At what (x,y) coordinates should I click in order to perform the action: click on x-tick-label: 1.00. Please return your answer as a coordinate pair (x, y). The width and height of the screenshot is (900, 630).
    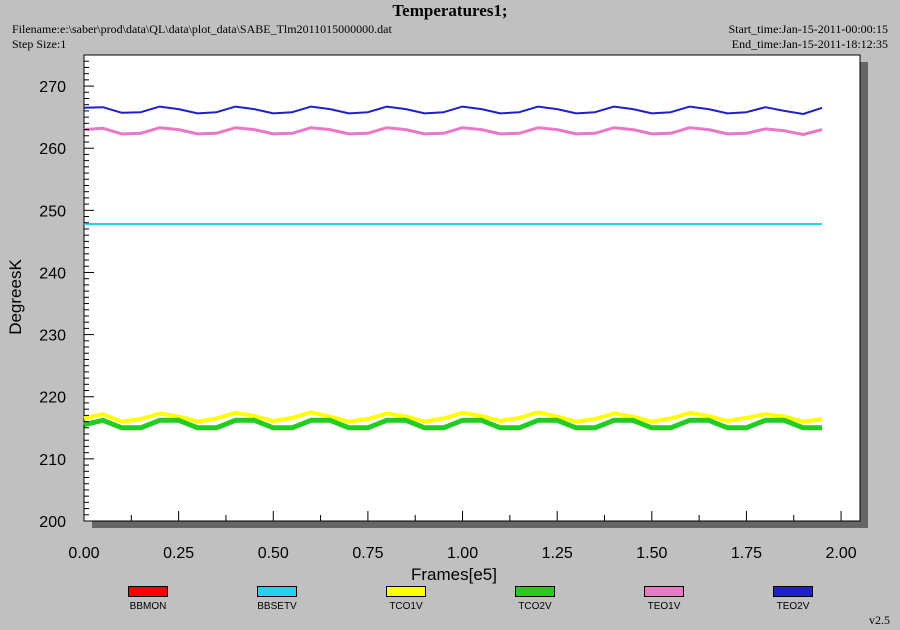
    Looking at the image, I should click on (462, 553).